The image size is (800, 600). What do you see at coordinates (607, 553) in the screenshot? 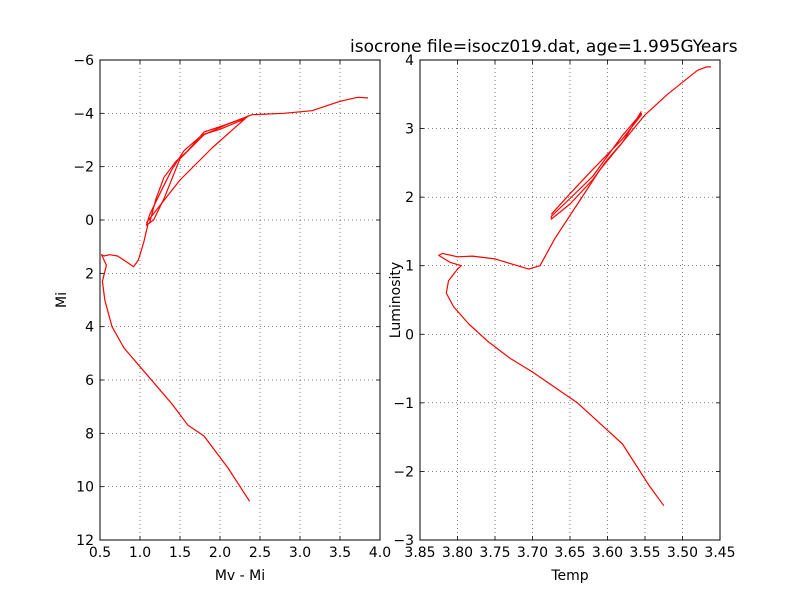
I see `x-tick-label: 3.60` at bounding box center [607, 553].